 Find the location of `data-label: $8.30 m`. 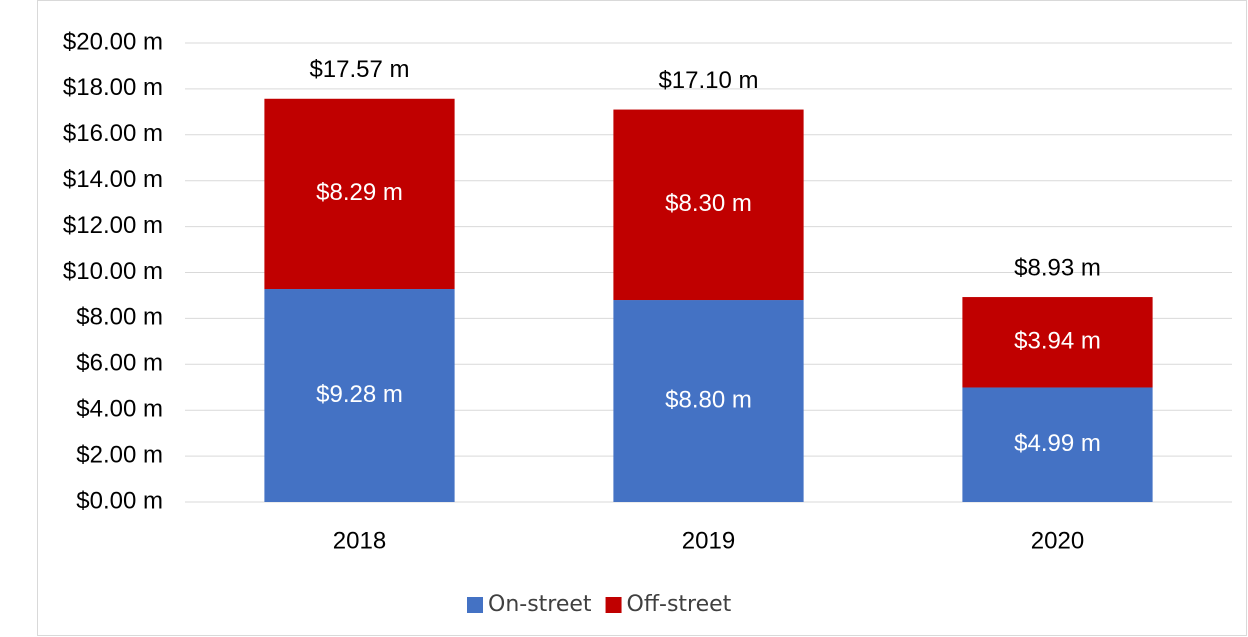

data-label: $8.30 m is located at coordinates (708, 203).